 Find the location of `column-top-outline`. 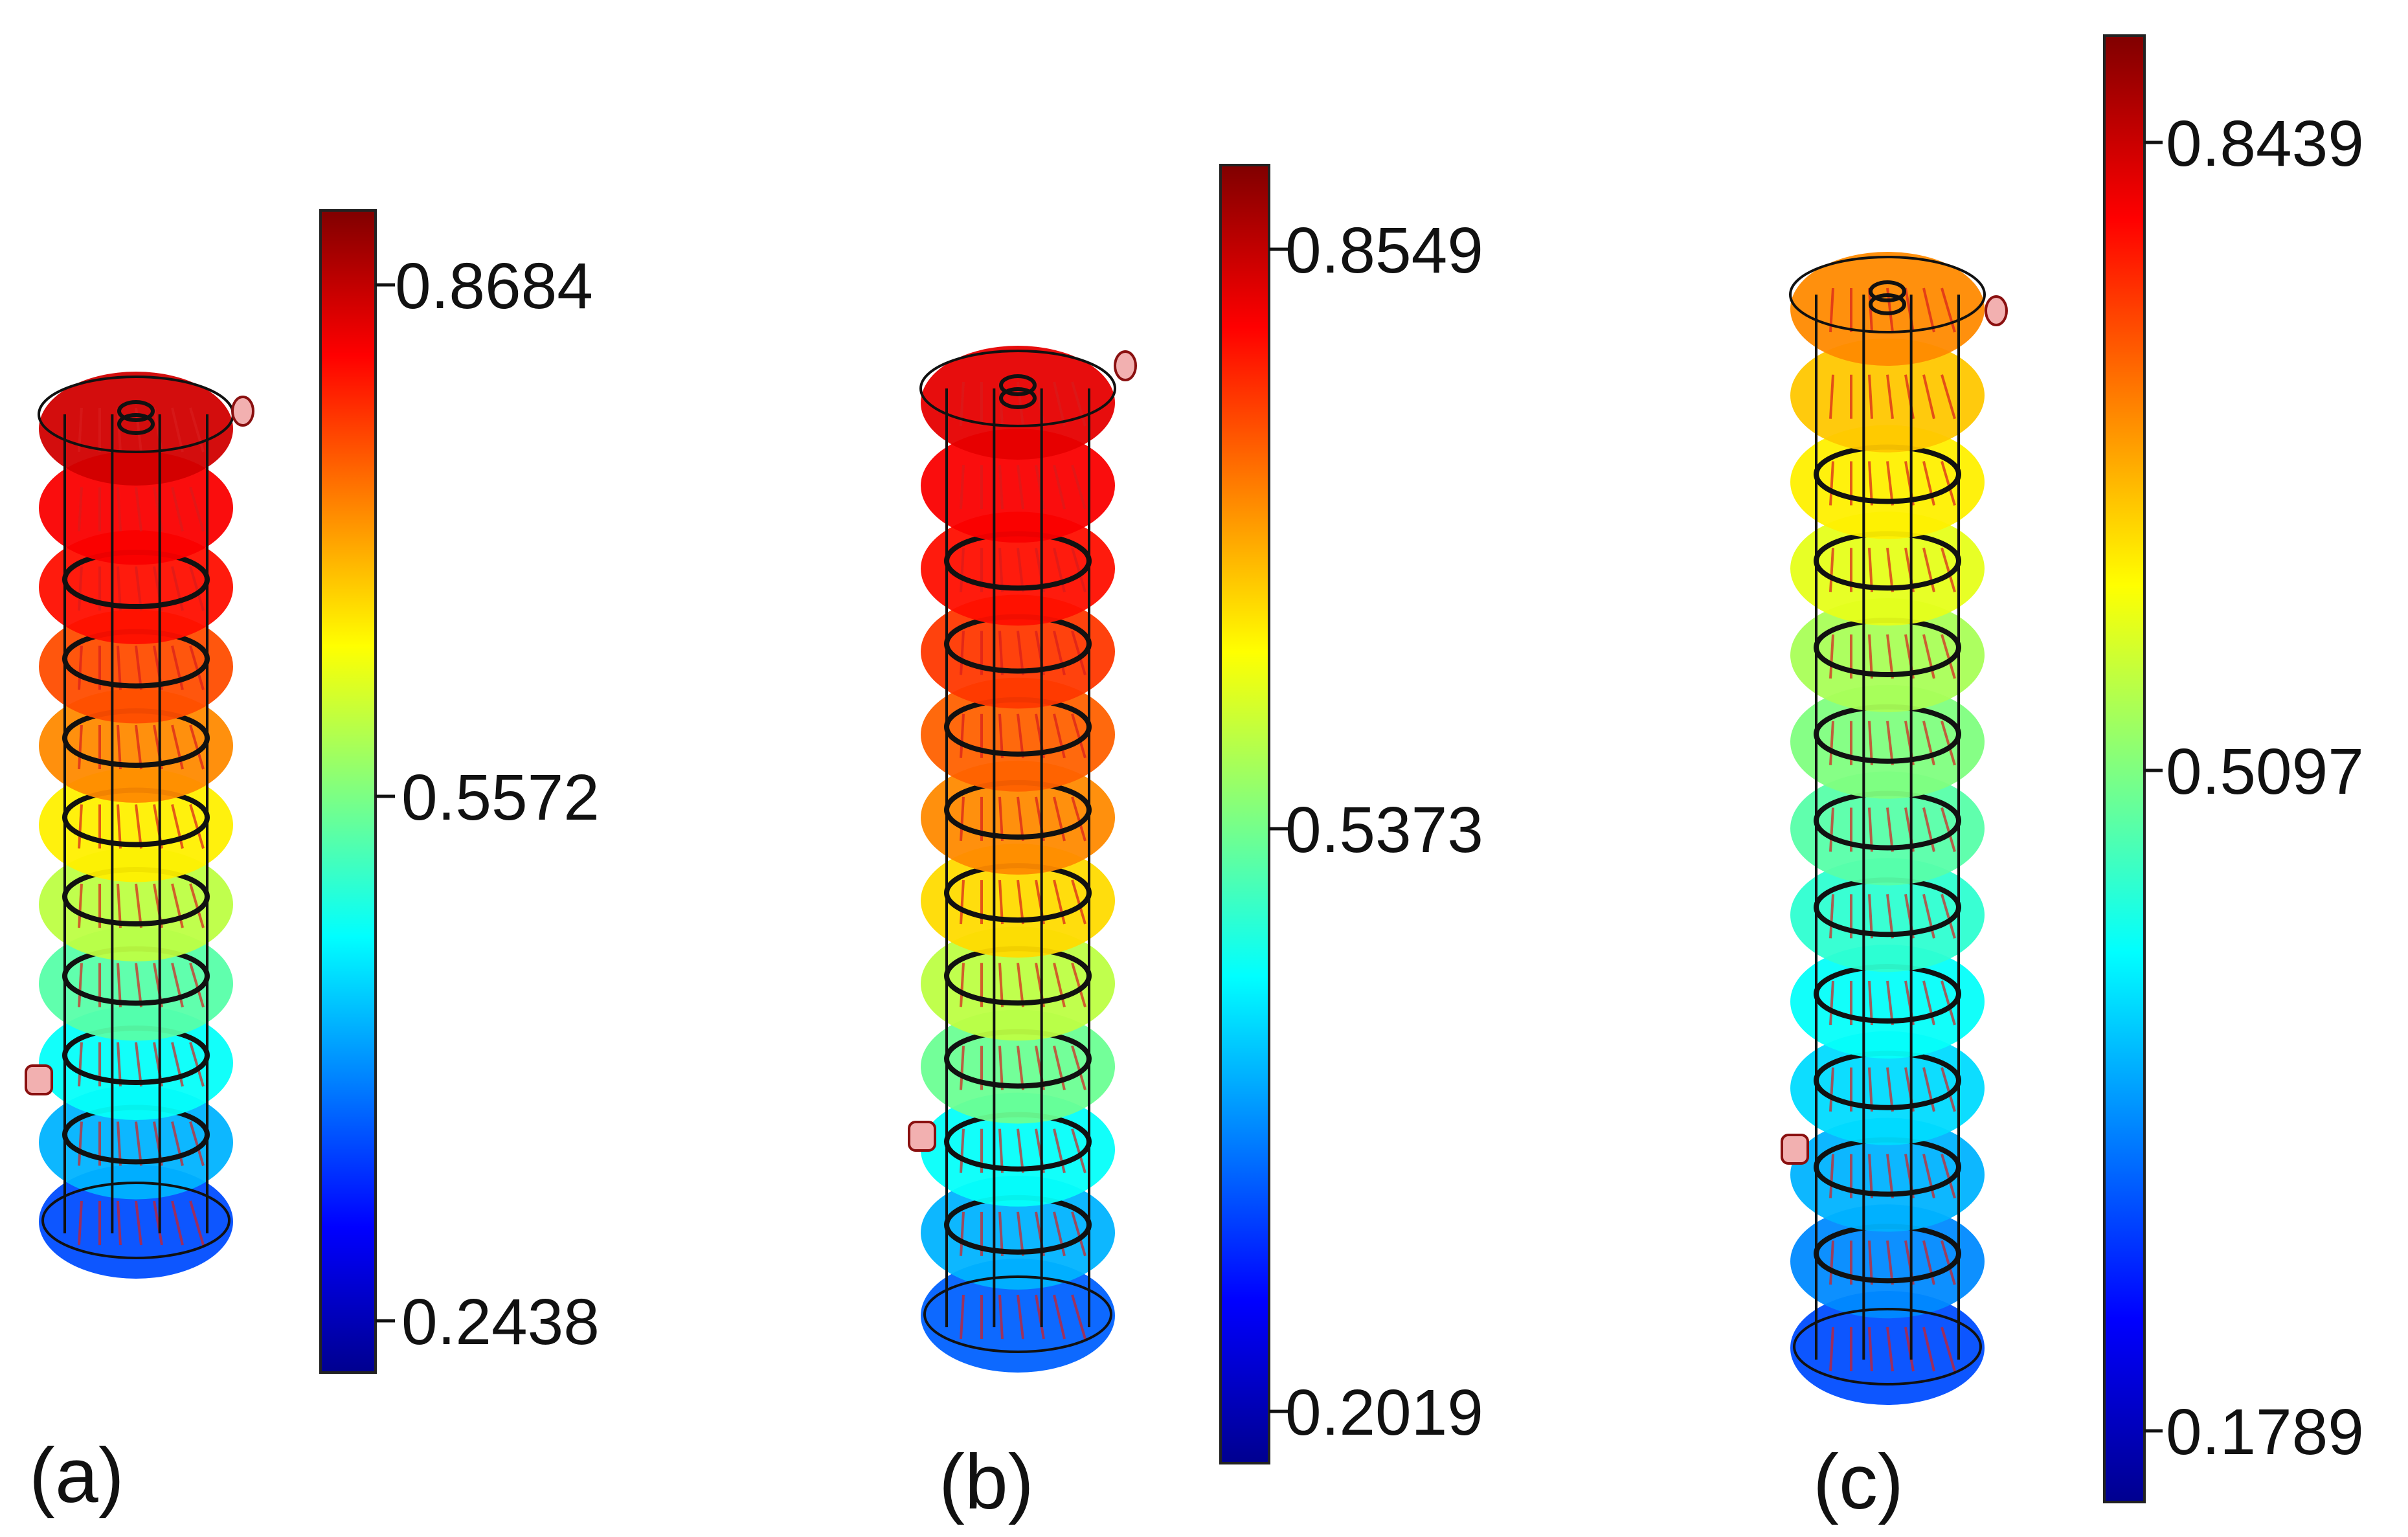

column-top-outline is located at coordinates (1887, 294).